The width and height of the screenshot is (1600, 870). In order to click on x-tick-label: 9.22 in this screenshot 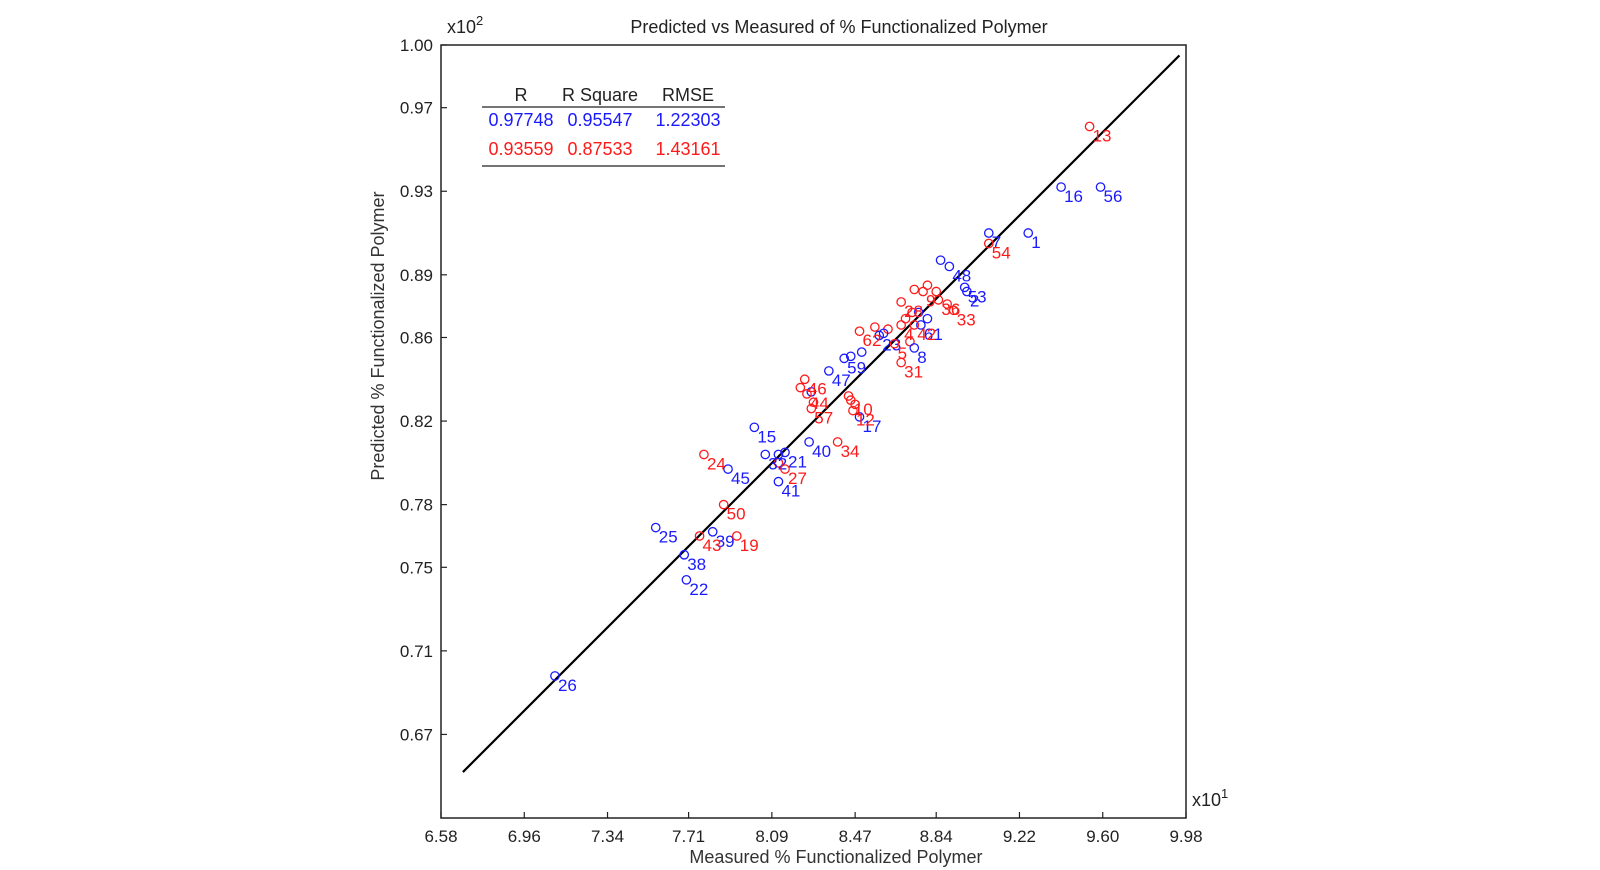, I will do `click(1019, 836)`.